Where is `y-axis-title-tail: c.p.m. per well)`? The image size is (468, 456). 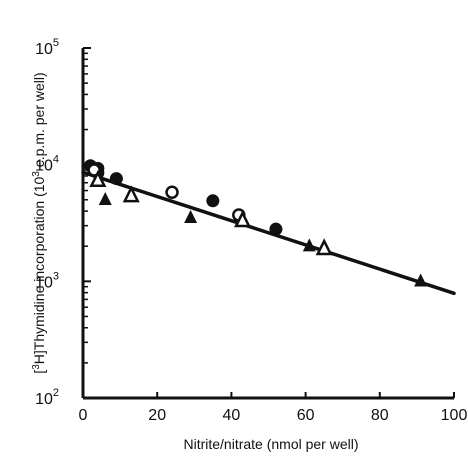
y-axis-title-tail: c.p.m. per well) is located at coordinates (39, 121).